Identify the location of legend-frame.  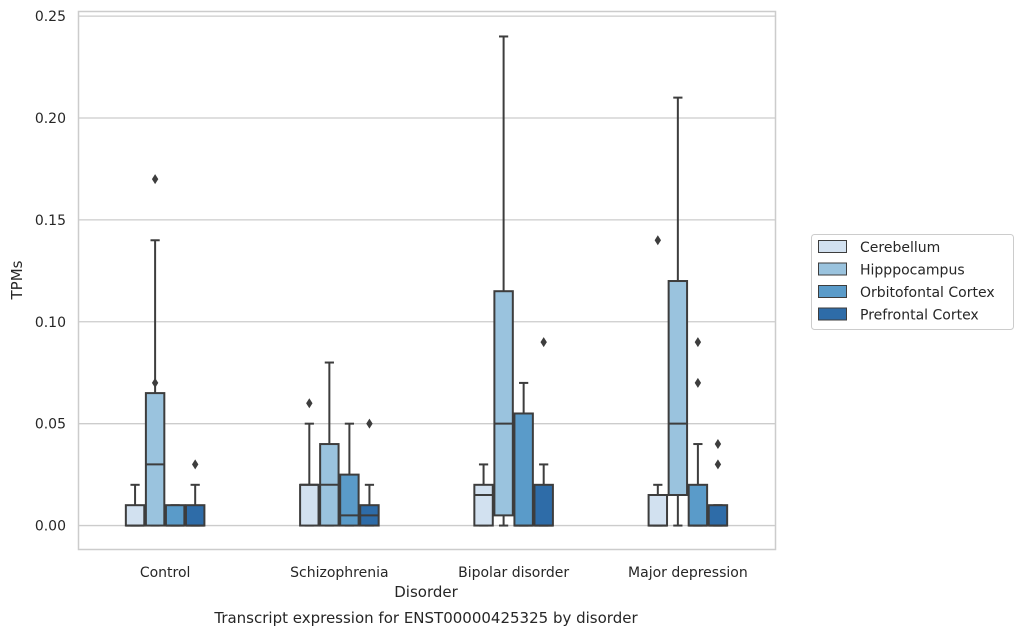
(912, 282).